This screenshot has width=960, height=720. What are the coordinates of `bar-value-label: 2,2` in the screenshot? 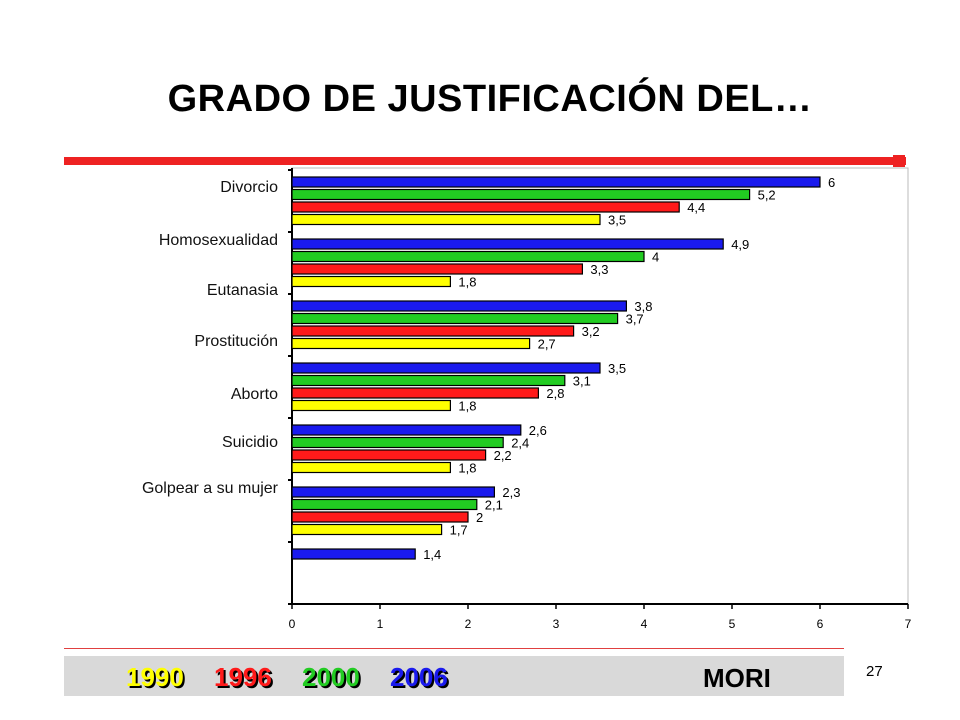 It's located at (503, 455).